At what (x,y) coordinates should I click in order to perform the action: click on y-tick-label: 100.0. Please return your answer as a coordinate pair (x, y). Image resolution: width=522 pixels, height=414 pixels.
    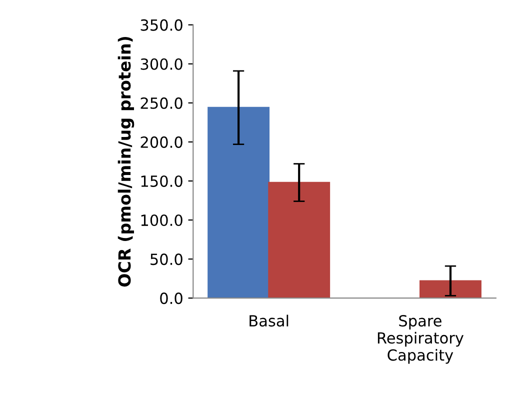
    Looking at the image, I should click on (161, 220).